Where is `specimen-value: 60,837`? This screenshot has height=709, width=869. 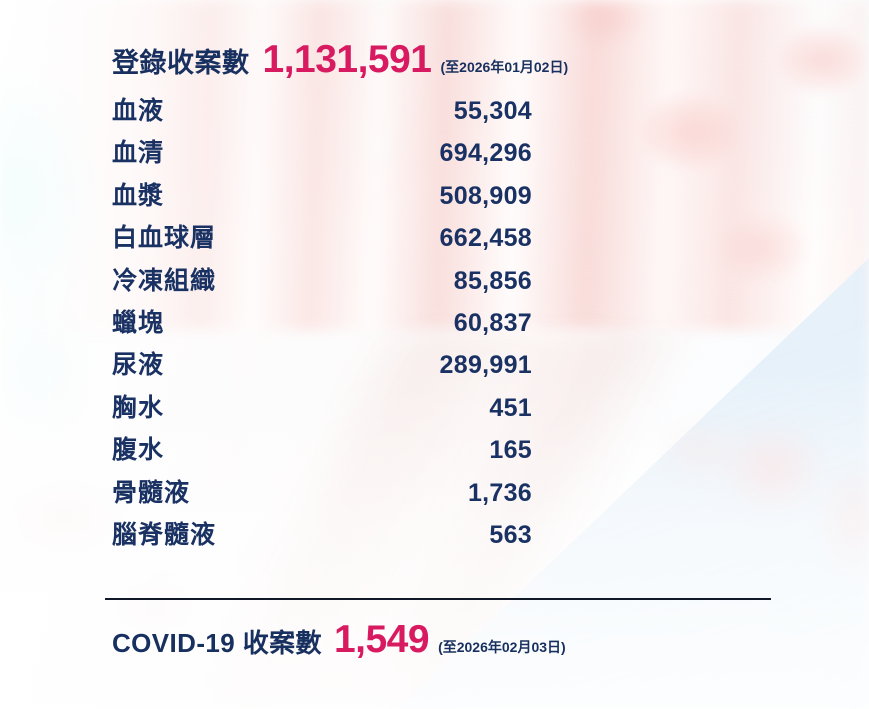
specimen-value: 60,837 is located at coordinates (492, 322).